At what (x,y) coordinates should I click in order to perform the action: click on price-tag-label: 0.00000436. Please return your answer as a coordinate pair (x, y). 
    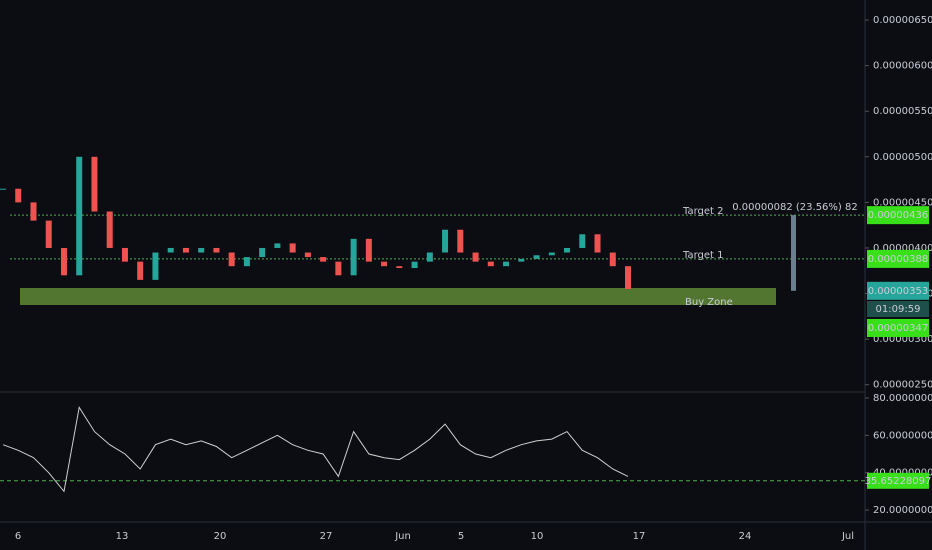
    Looking at the image, I should click on (898, 215).